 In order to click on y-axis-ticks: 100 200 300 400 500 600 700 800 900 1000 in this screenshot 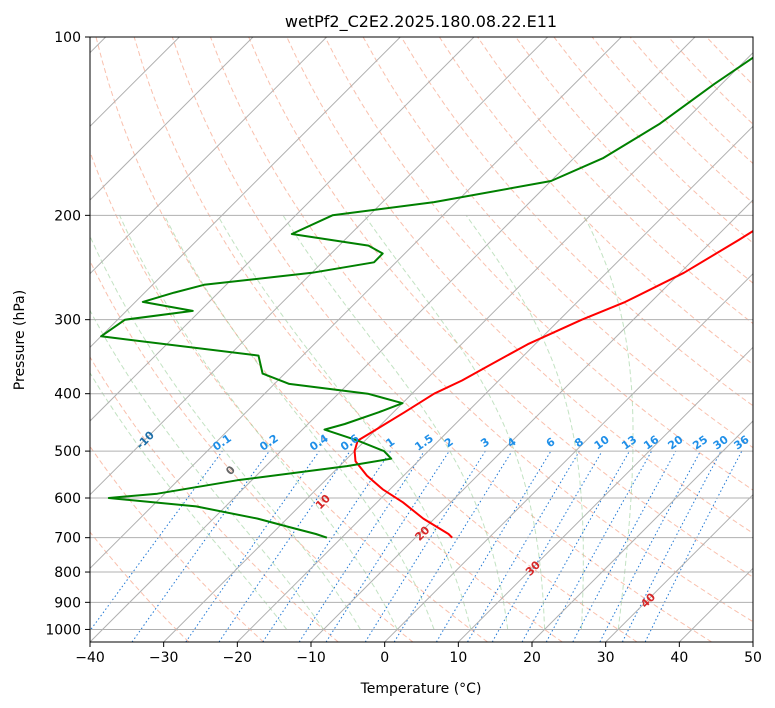, I will do `click(67, 334)`.